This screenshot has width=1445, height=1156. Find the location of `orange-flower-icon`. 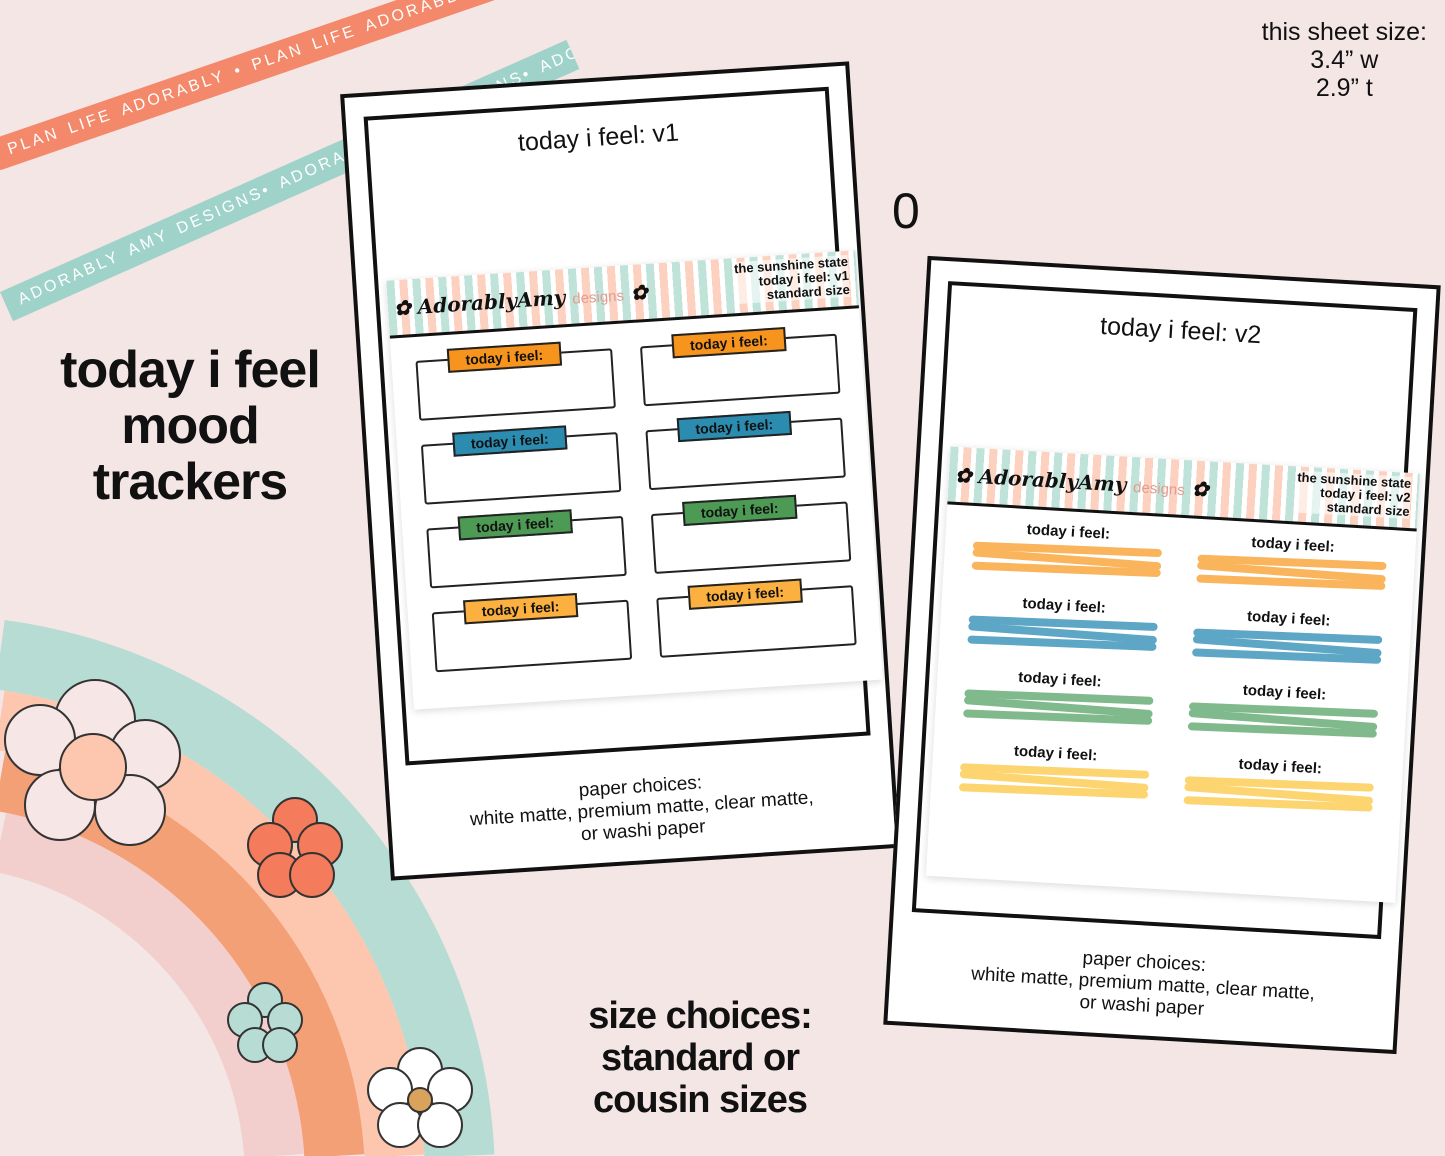

orange-flower-icon is located at coordinates (295, 847).